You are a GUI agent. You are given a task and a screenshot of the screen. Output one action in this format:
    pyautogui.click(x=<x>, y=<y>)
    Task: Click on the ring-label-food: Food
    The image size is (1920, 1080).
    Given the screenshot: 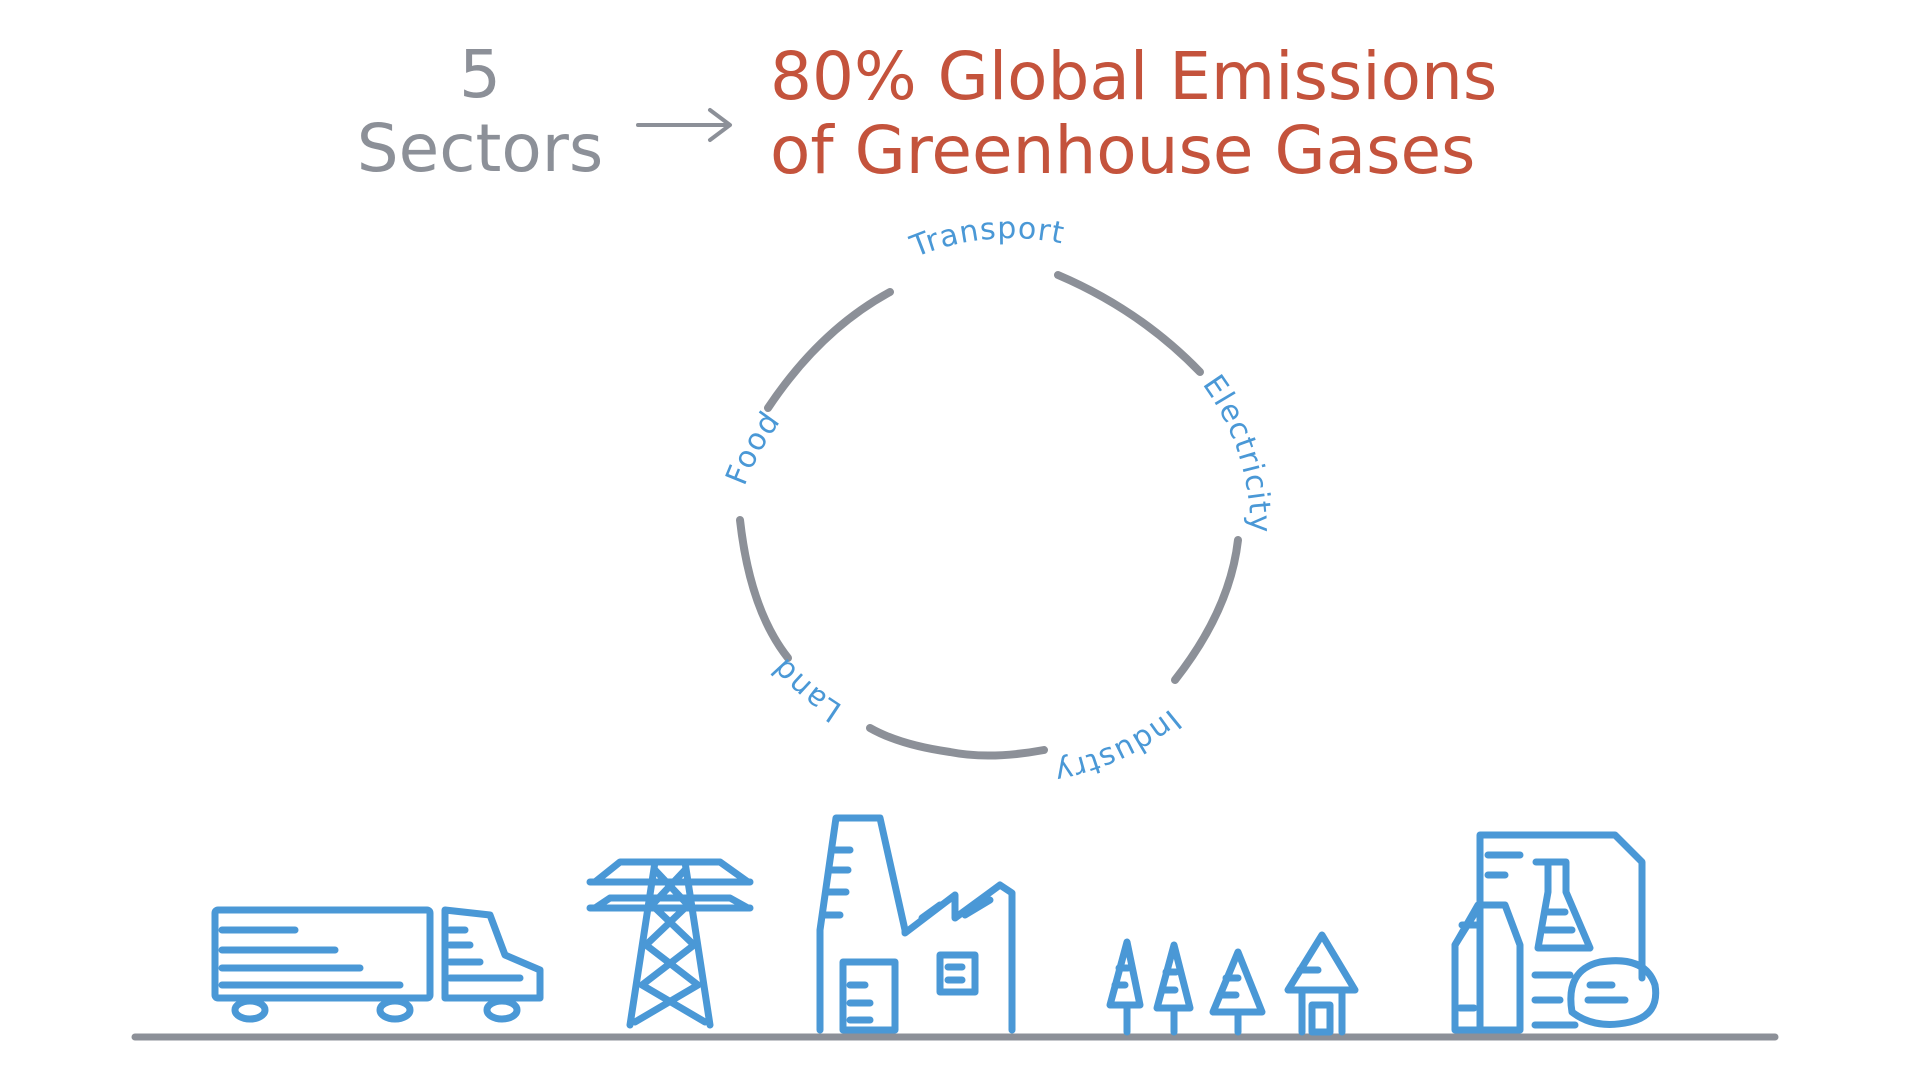 What is the action you would take?
    pyautogui.click(x=753, y=447)
    